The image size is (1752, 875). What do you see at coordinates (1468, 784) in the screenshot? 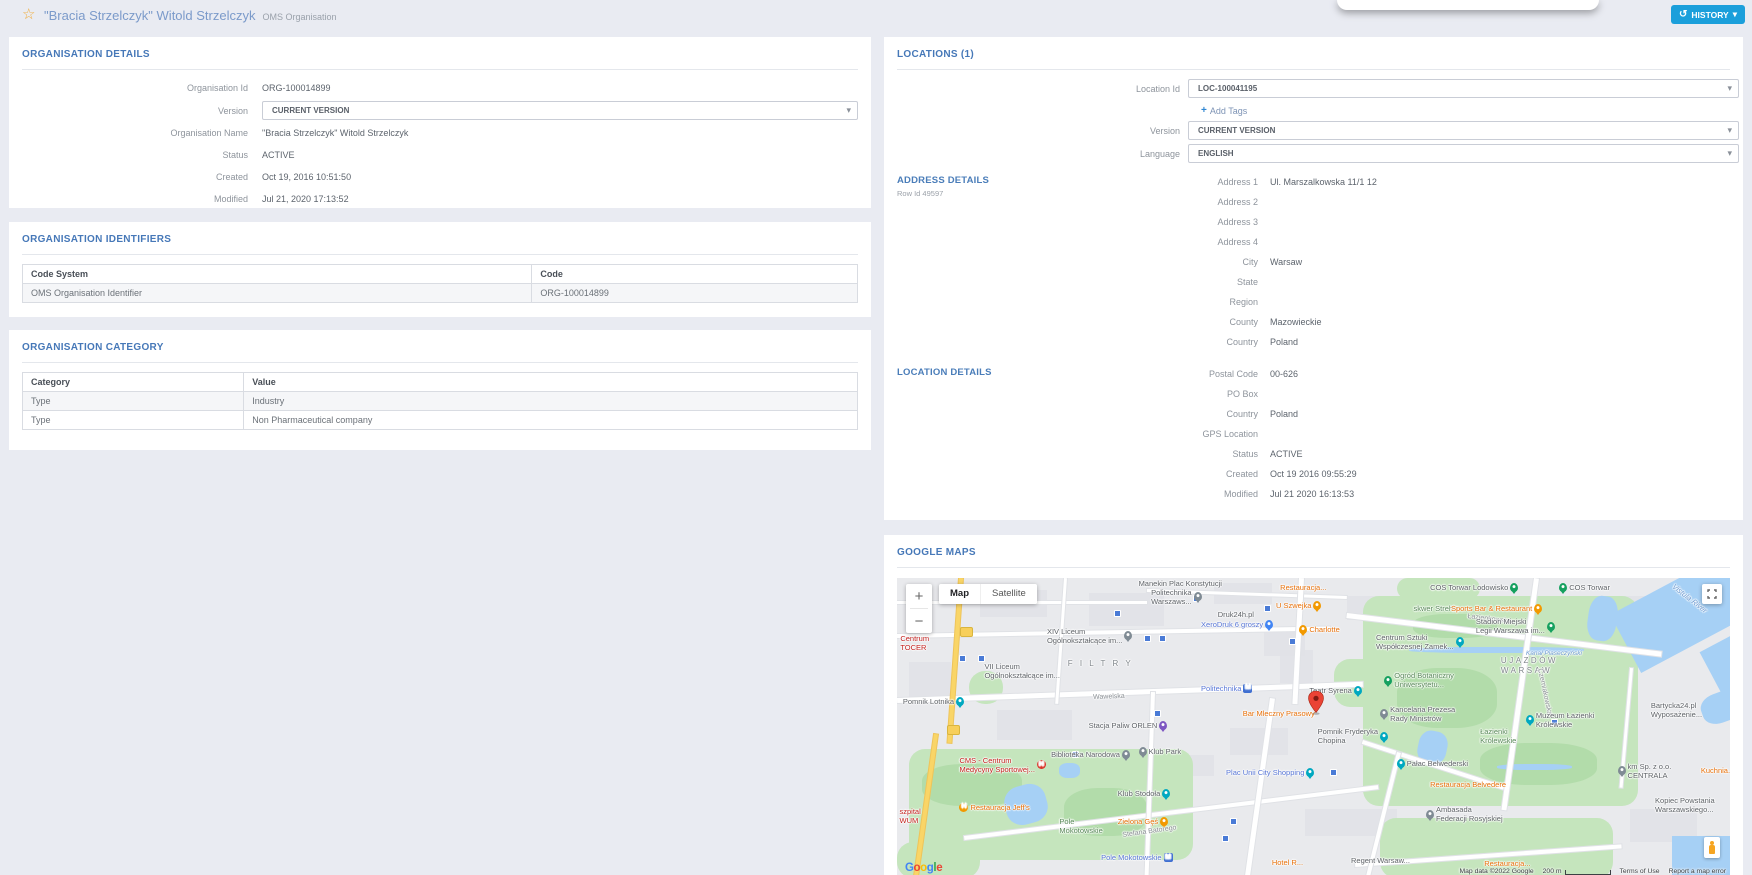
I see `map-poi-label-text: Restauracja Belvedere` at bounding box center [1468, 784].